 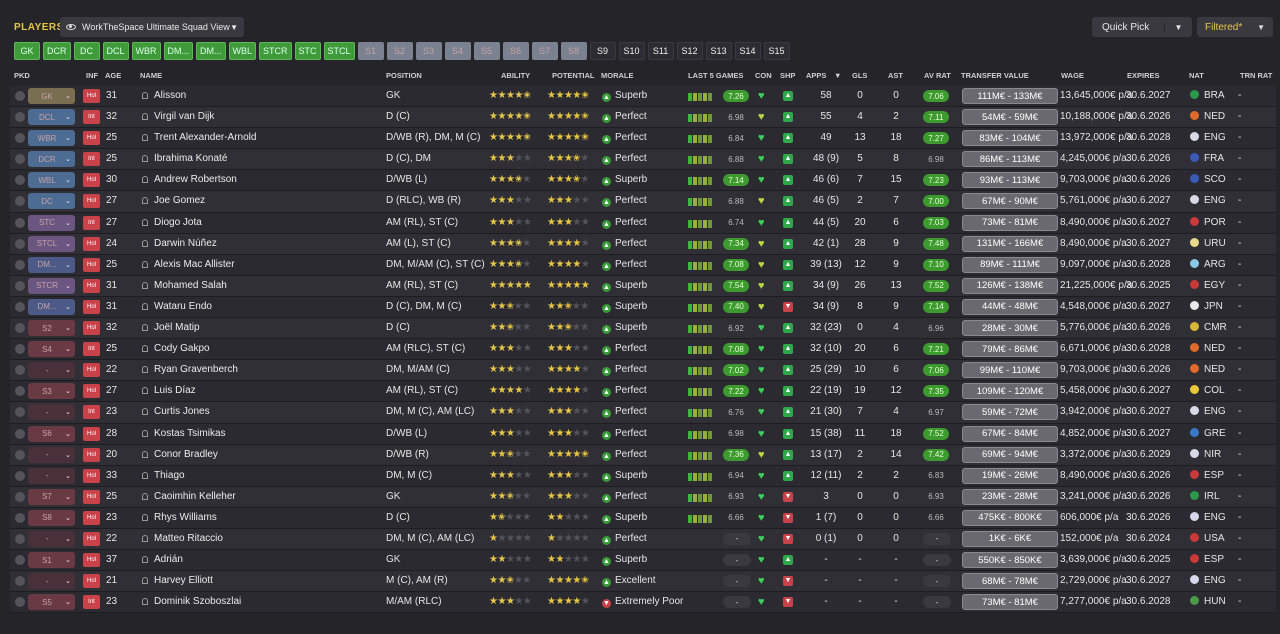 I want to click on player-name-link: Ibrahima Konaté, so click(x=184, y=158).